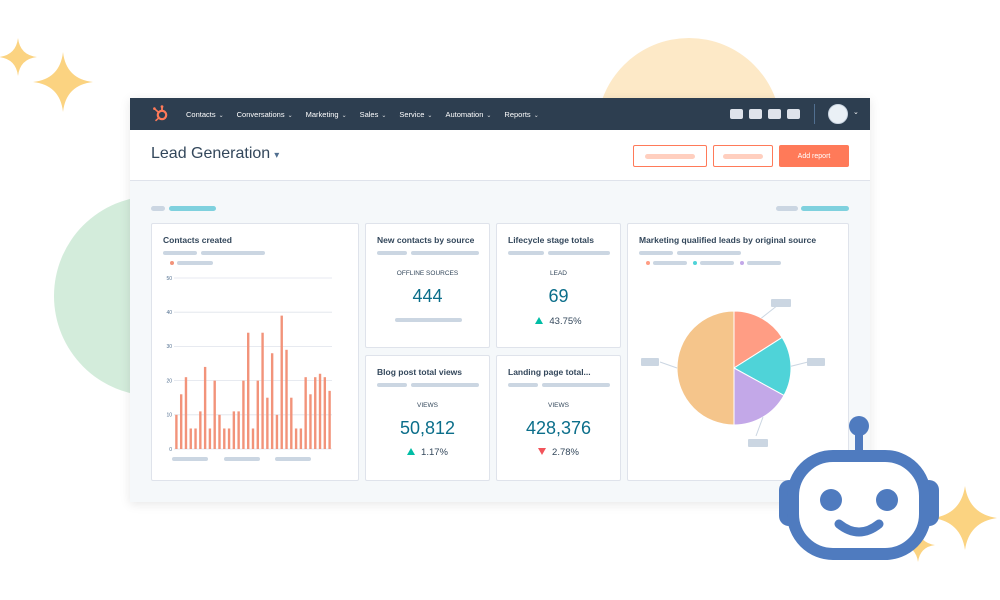 This screenshot has height=600, width=1000. Describe the element at coordinates (558, 273) in the screenshot. I see `kpi-label: LEAD` at that location.